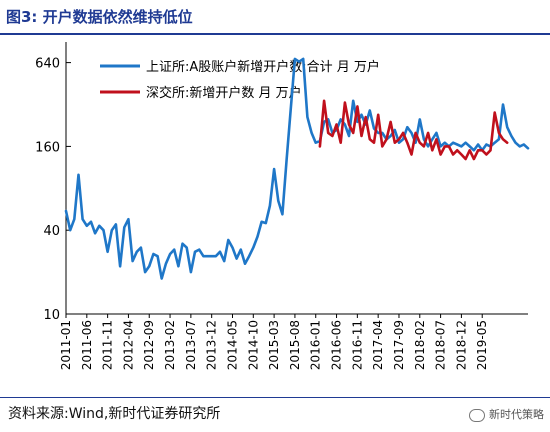  What do you see at coordinates (114, 414) in the screenshot?
I see `source-note: 资料来源:Wind,新时代证券研究所` at bounding box center [114, 414].